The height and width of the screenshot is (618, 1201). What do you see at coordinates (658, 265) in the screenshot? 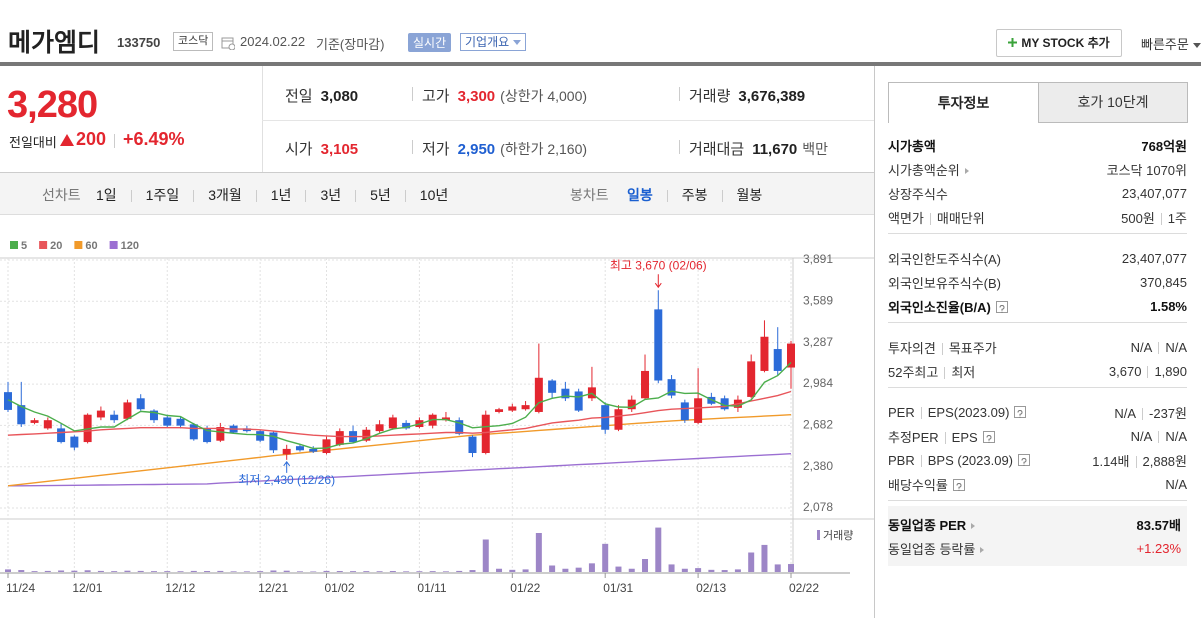
I see `high-annotation: 최고 3,670 (02/06)` at bounding box center [658, 265].